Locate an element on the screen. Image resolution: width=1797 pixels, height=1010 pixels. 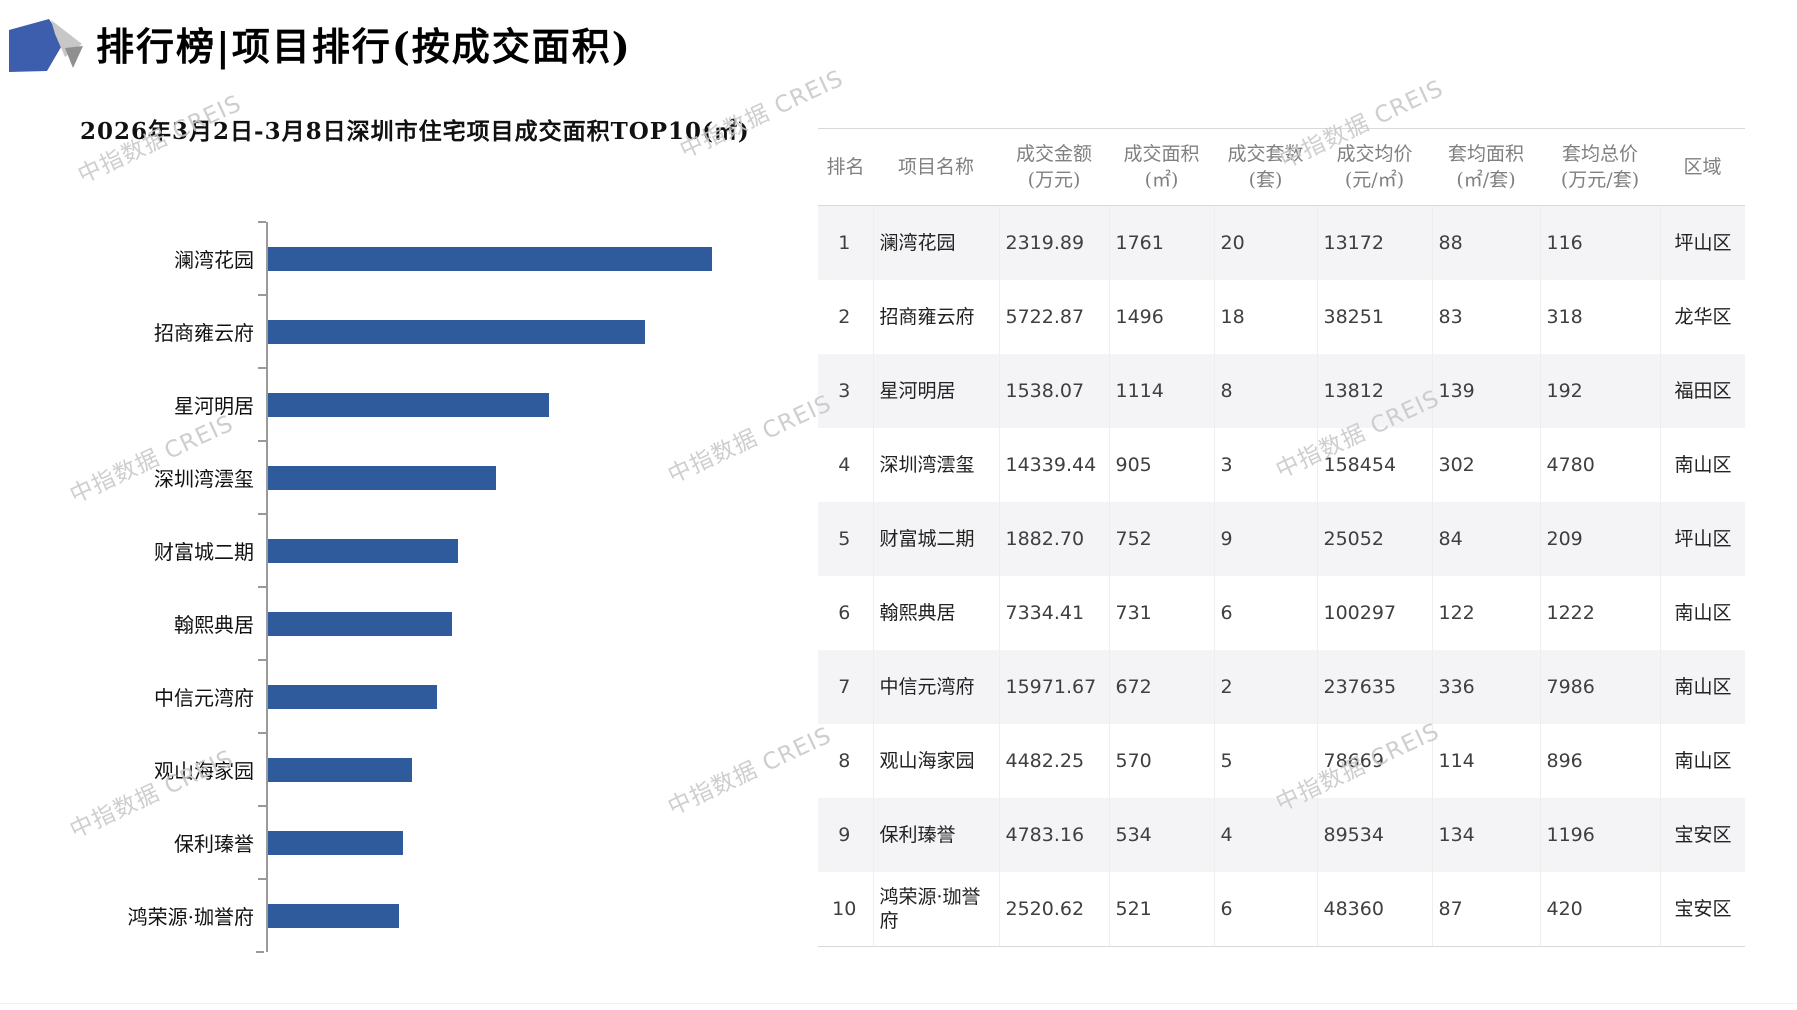
table-row: 10 鸿荣源·珈誉府 2520.62 521 6 48360 87 420 宝安区 is located at coordinates (1281, 909).